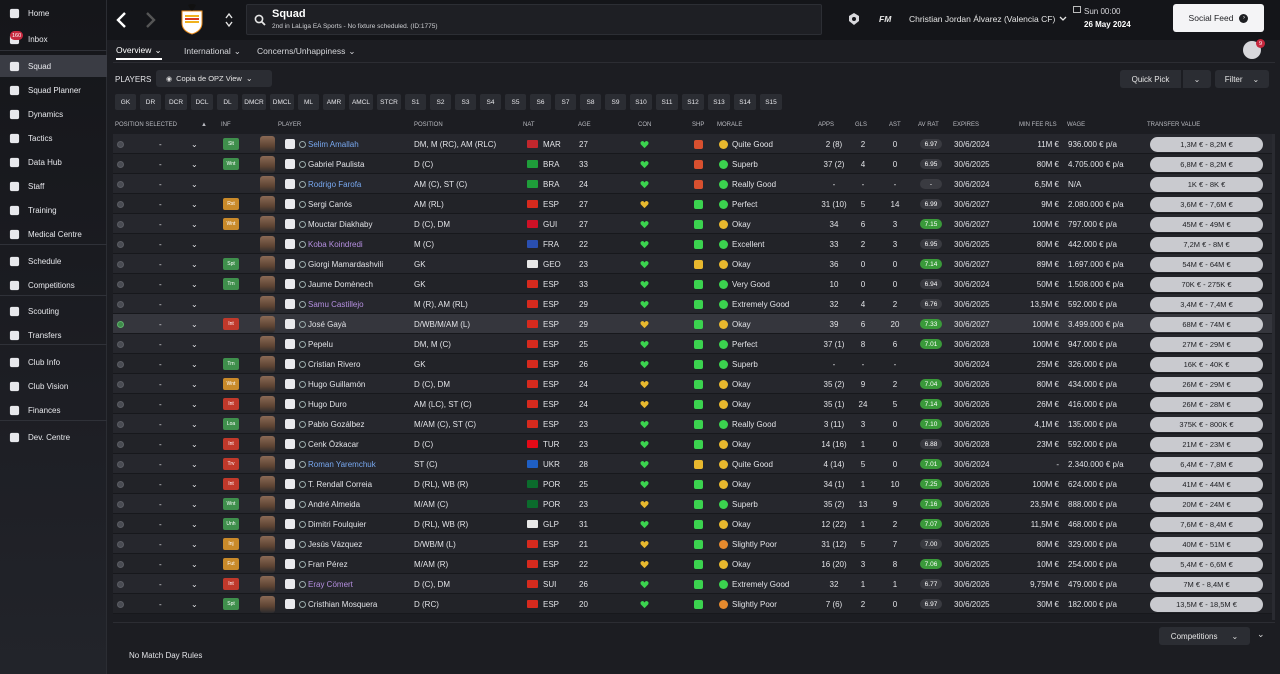 This screenshot has height=674, width=1280. I want to click on col-avrat: AV RAT, so click(928, 125).